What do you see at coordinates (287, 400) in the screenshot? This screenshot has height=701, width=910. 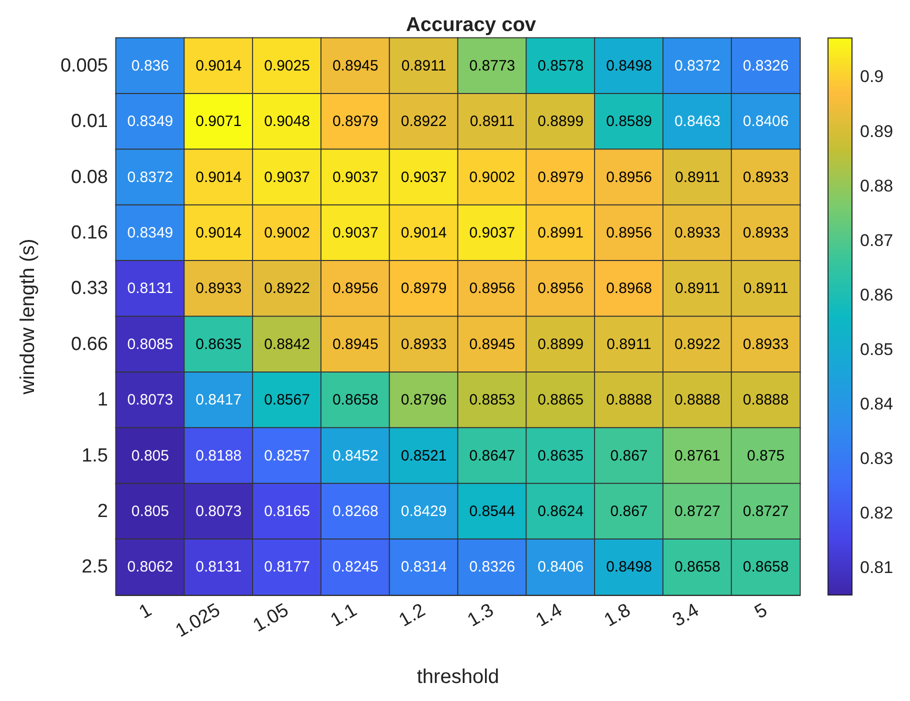 I see `data-label: 0.8567` at bounding box center [287, 400].